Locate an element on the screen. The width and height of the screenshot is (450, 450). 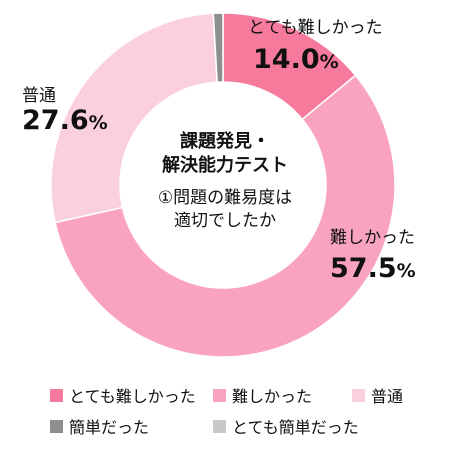
chart-title: 課題発見・ 解決能力テスト is located at coordinates (225, 154).